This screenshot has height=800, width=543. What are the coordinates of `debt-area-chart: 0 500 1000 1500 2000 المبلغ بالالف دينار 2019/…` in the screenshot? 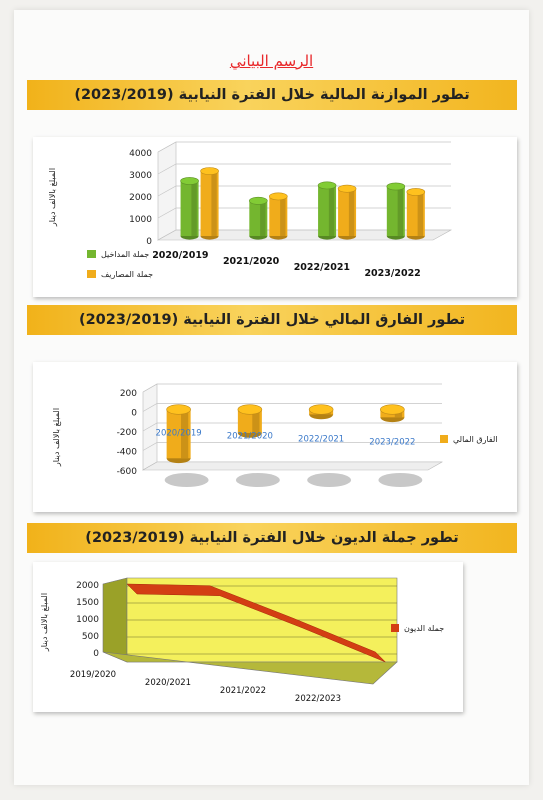 It's located at (242, 640).